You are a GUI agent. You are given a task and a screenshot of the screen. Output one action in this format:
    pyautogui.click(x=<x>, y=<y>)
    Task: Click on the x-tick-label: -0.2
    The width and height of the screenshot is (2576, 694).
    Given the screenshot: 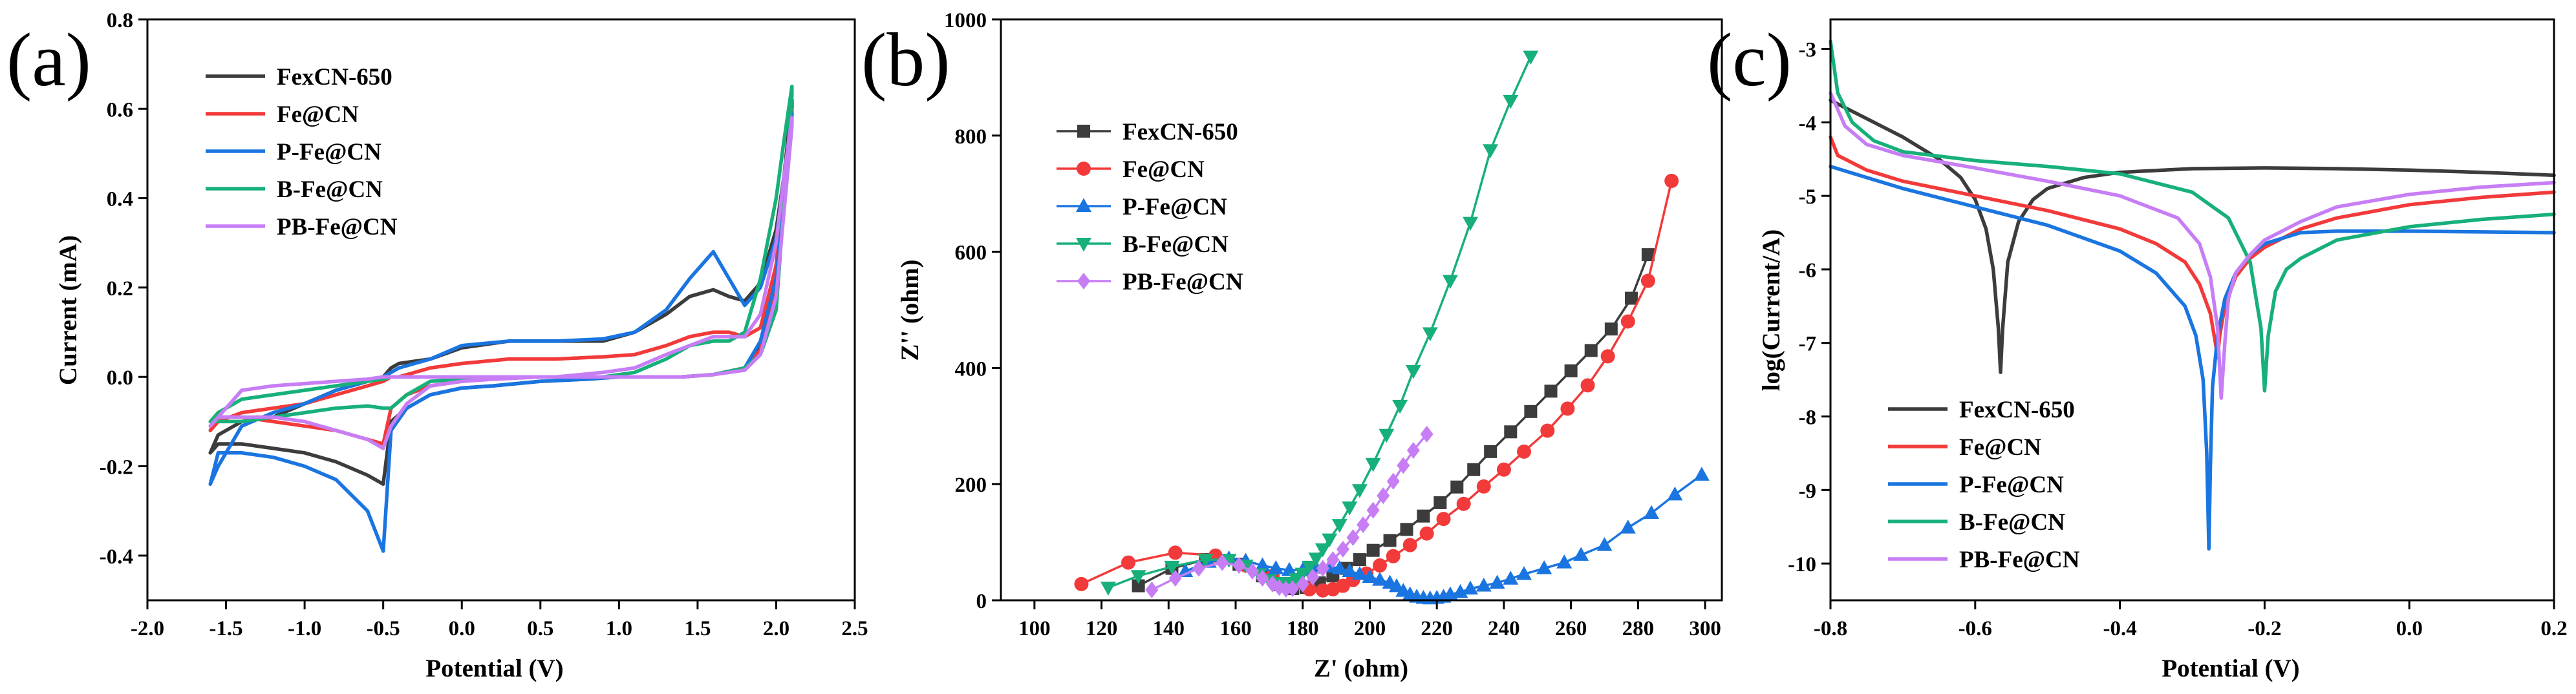 What is the action you would take?
    pyautogui.click(x=2264, y=628)
    